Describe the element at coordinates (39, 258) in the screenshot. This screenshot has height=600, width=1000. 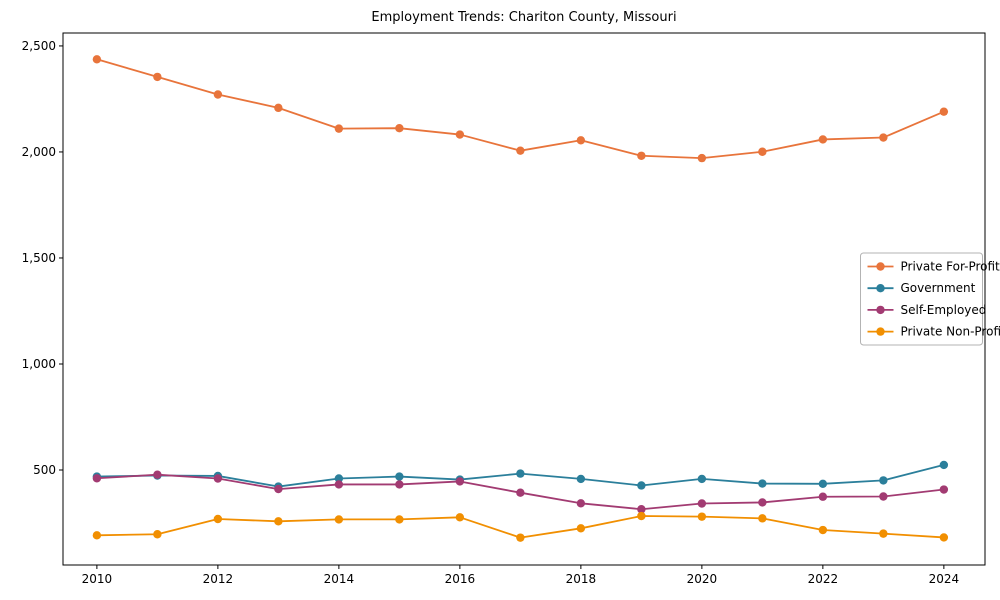
I see `y-tick-label: 1,500` at that location.